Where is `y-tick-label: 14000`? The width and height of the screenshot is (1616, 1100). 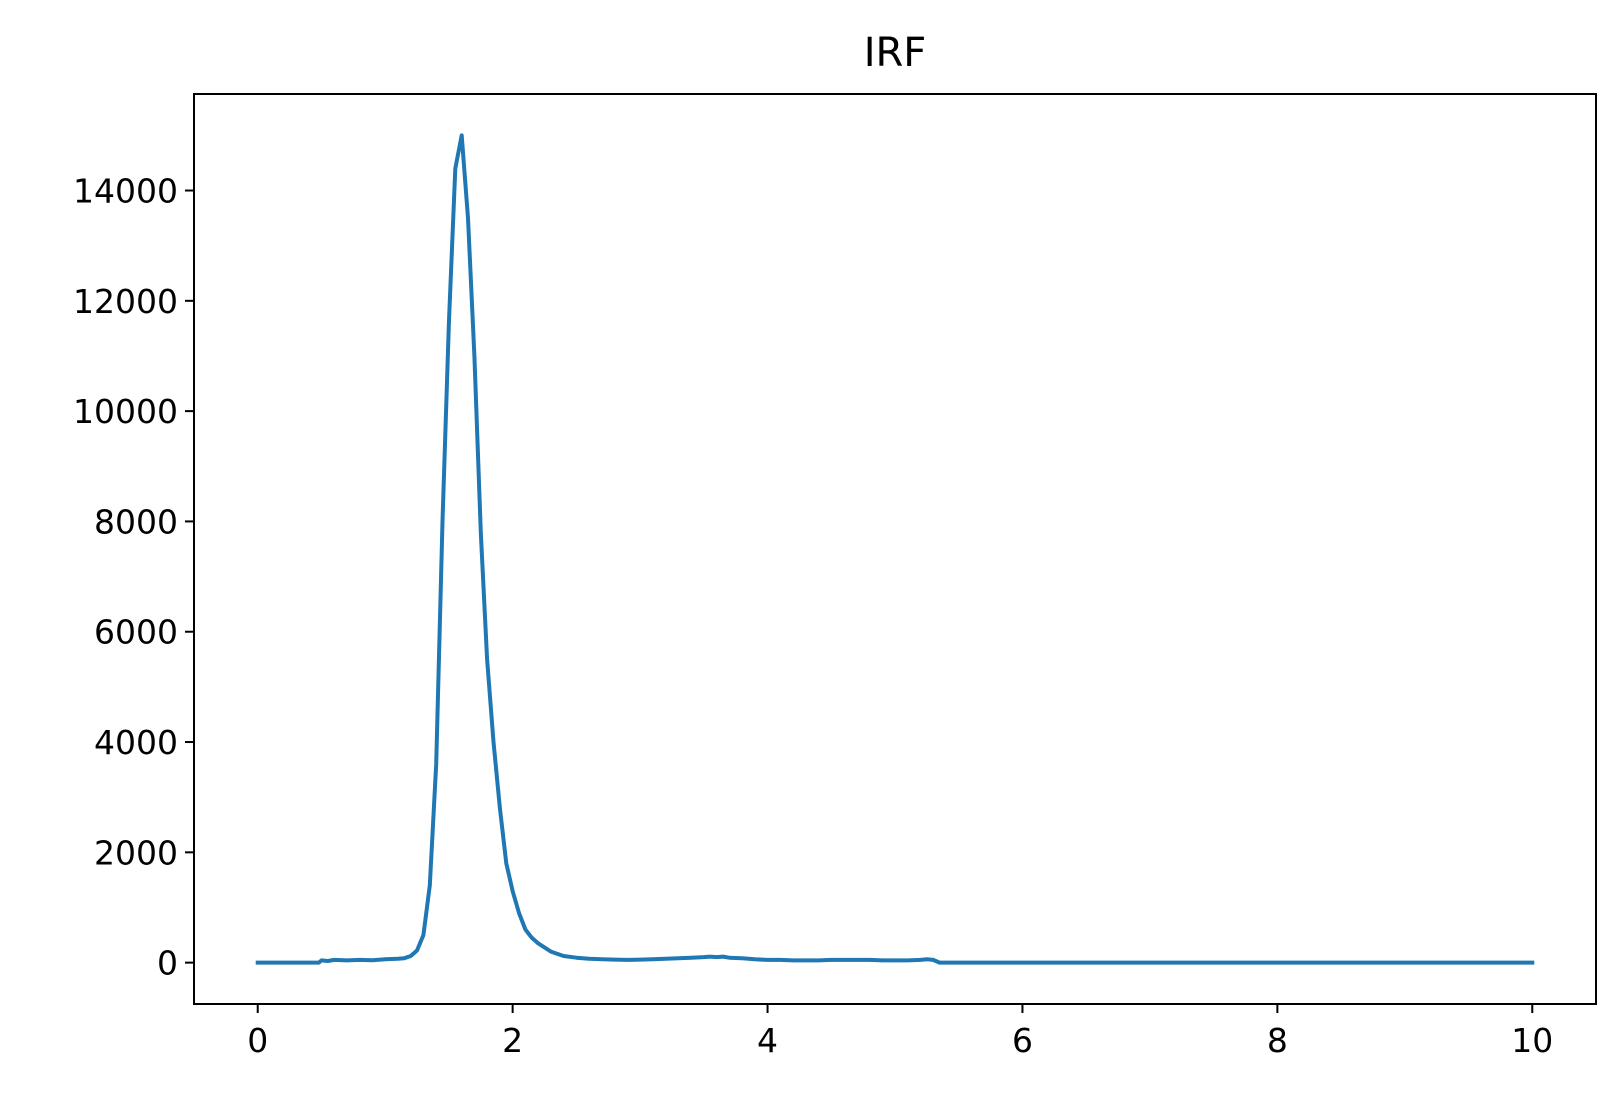
y-tick-label: 14000 is located at coordinates (125, 191).